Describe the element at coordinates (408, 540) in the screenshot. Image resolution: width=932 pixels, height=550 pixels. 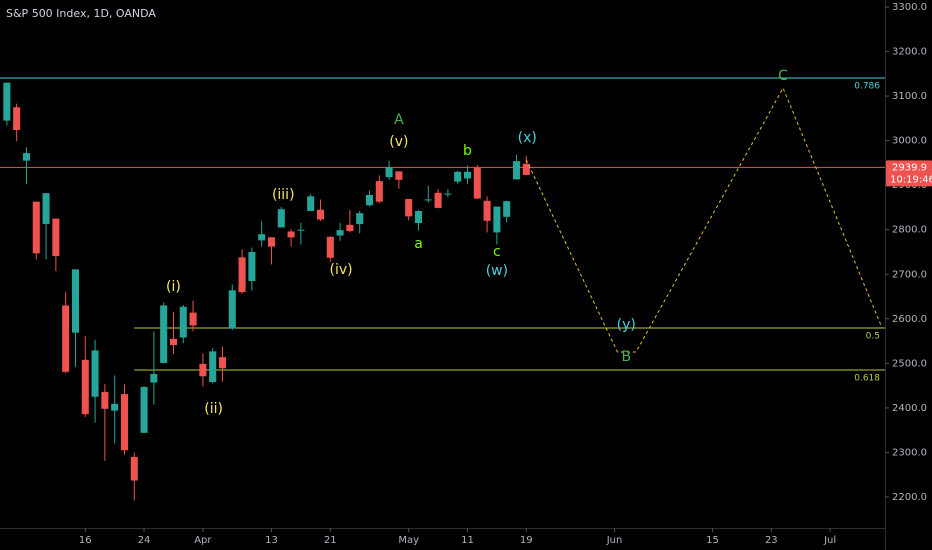
I see `x-tick-label: May` at that location.